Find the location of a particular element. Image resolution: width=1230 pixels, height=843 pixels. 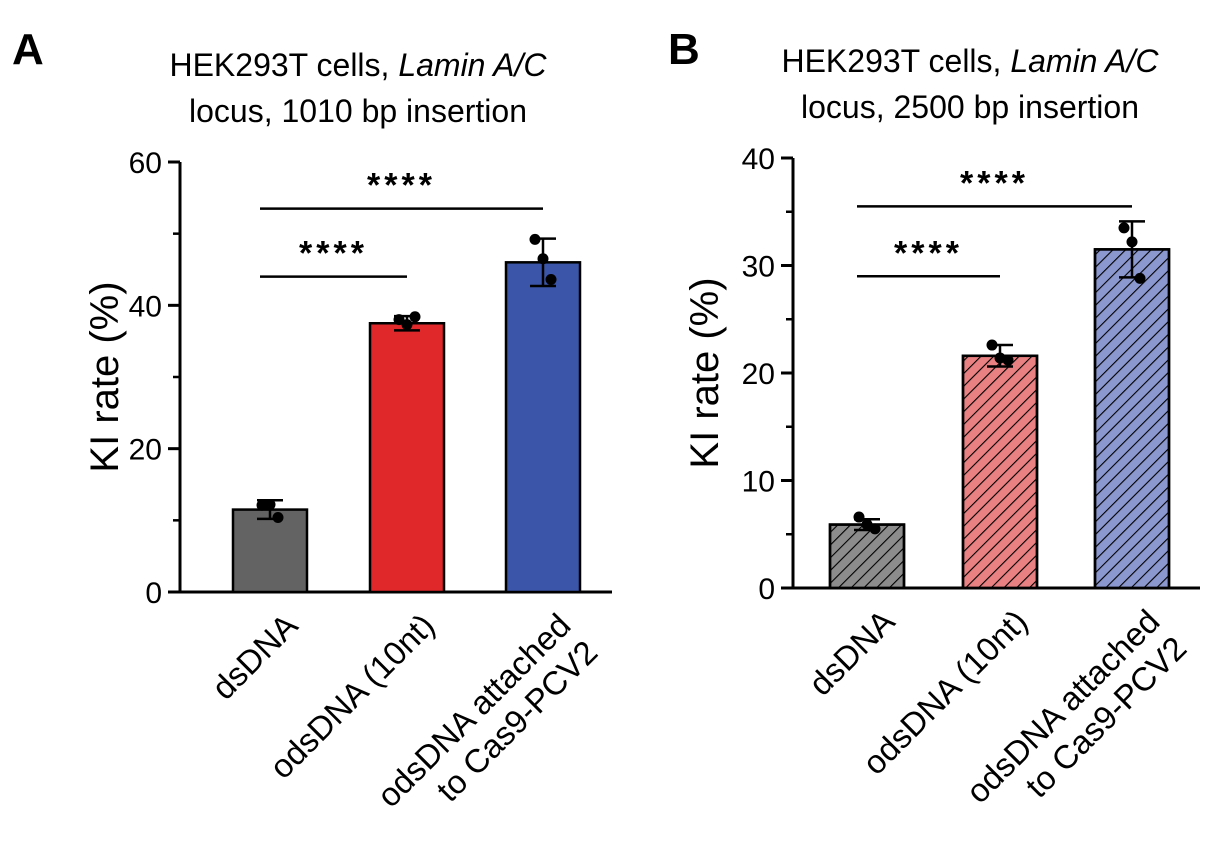

chart-b-y-axis-label: KI rate (%) is located at coordinates (705, 372).